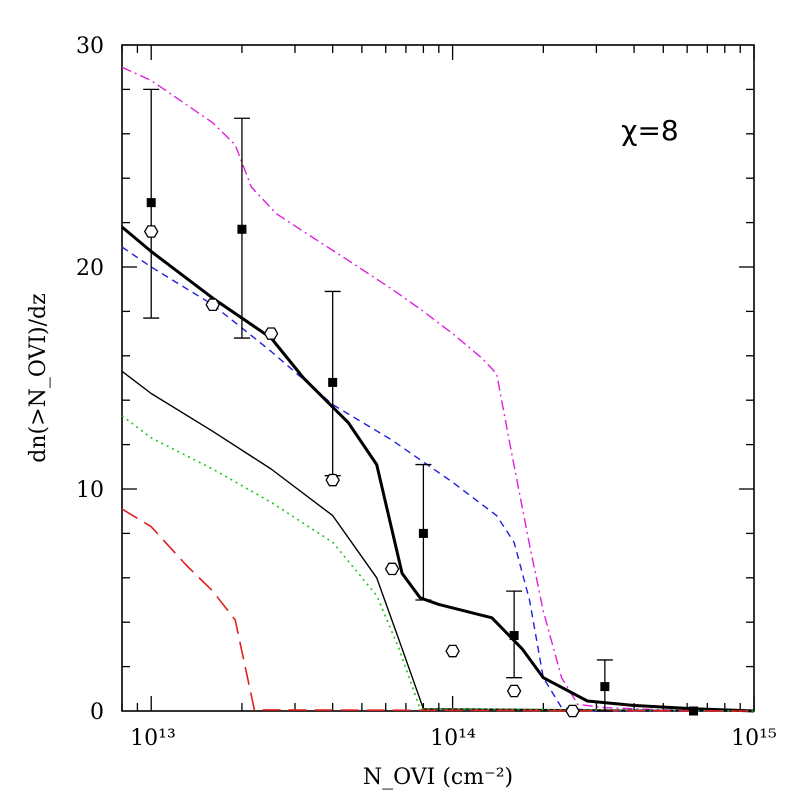 The image size is (797, 797). What do you see at coordinates (90, 268) in the screenshot?
I see `y-tick-label-20: 20` at bounding box center [90, 268].